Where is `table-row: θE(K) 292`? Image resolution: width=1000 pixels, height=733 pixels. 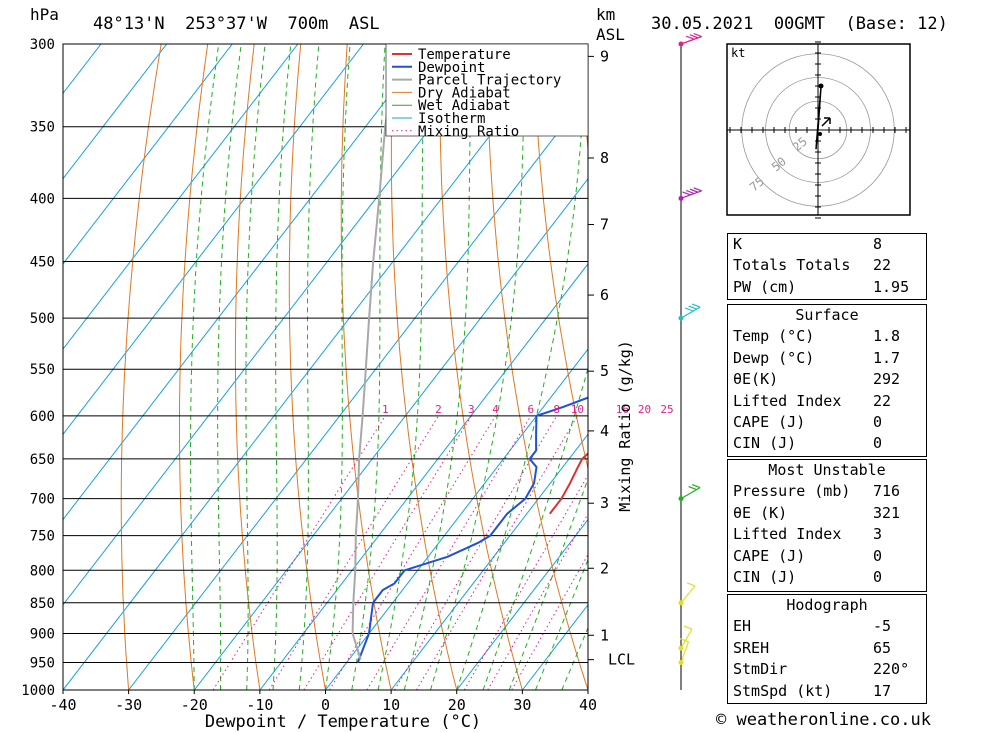 table-row: θE(K) 292 is located at coordinates (817, 379).